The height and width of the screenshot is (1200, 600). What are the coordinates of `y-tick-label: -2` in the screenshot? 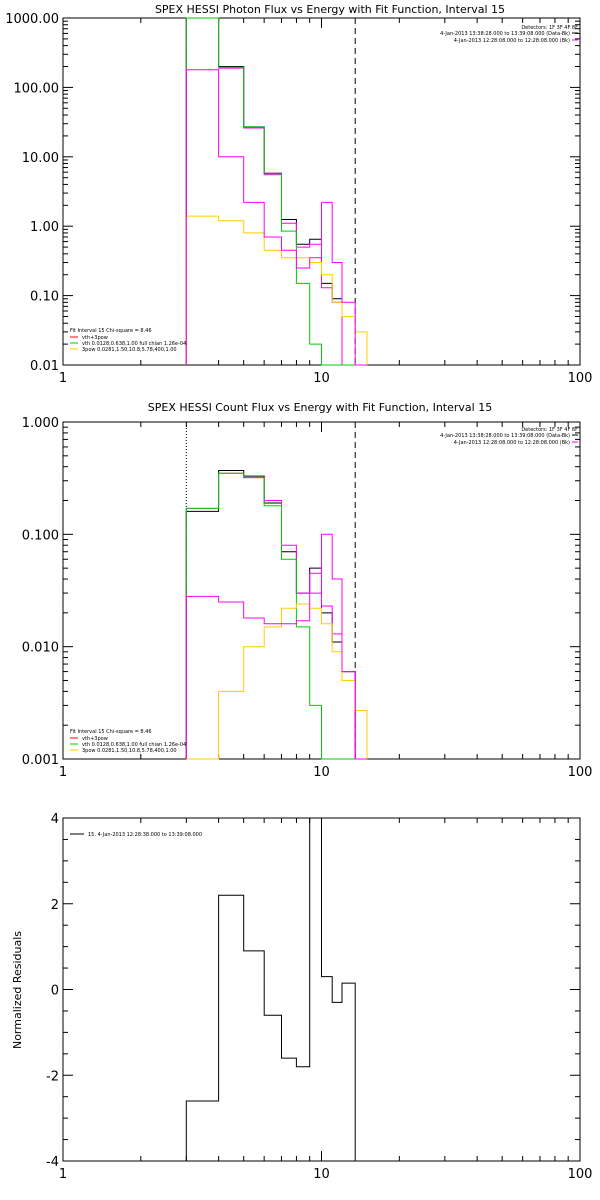 It's located at (52, 1076).